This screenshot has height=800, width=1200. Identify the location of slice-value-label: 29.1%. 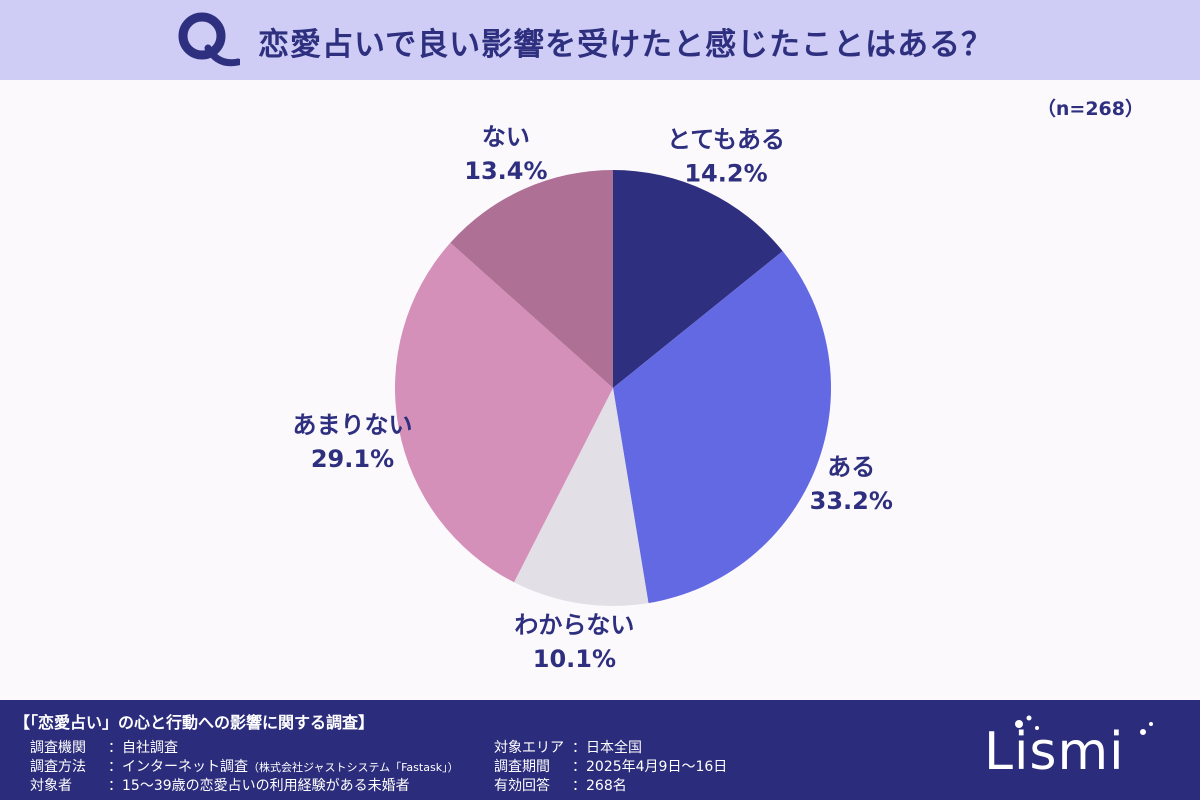
(352, 459).